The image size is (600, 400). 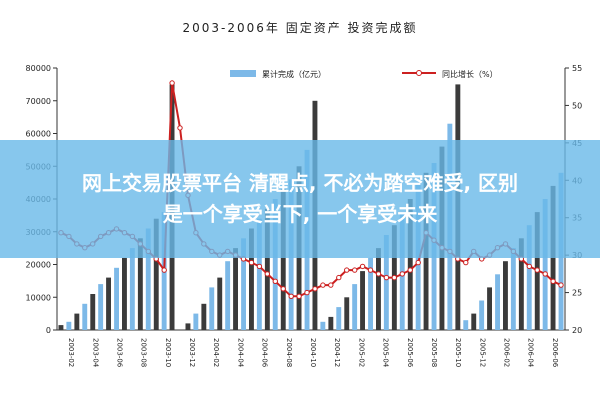 I want to click on x-tick-label: 2006-02, so click(x=507, y=352).